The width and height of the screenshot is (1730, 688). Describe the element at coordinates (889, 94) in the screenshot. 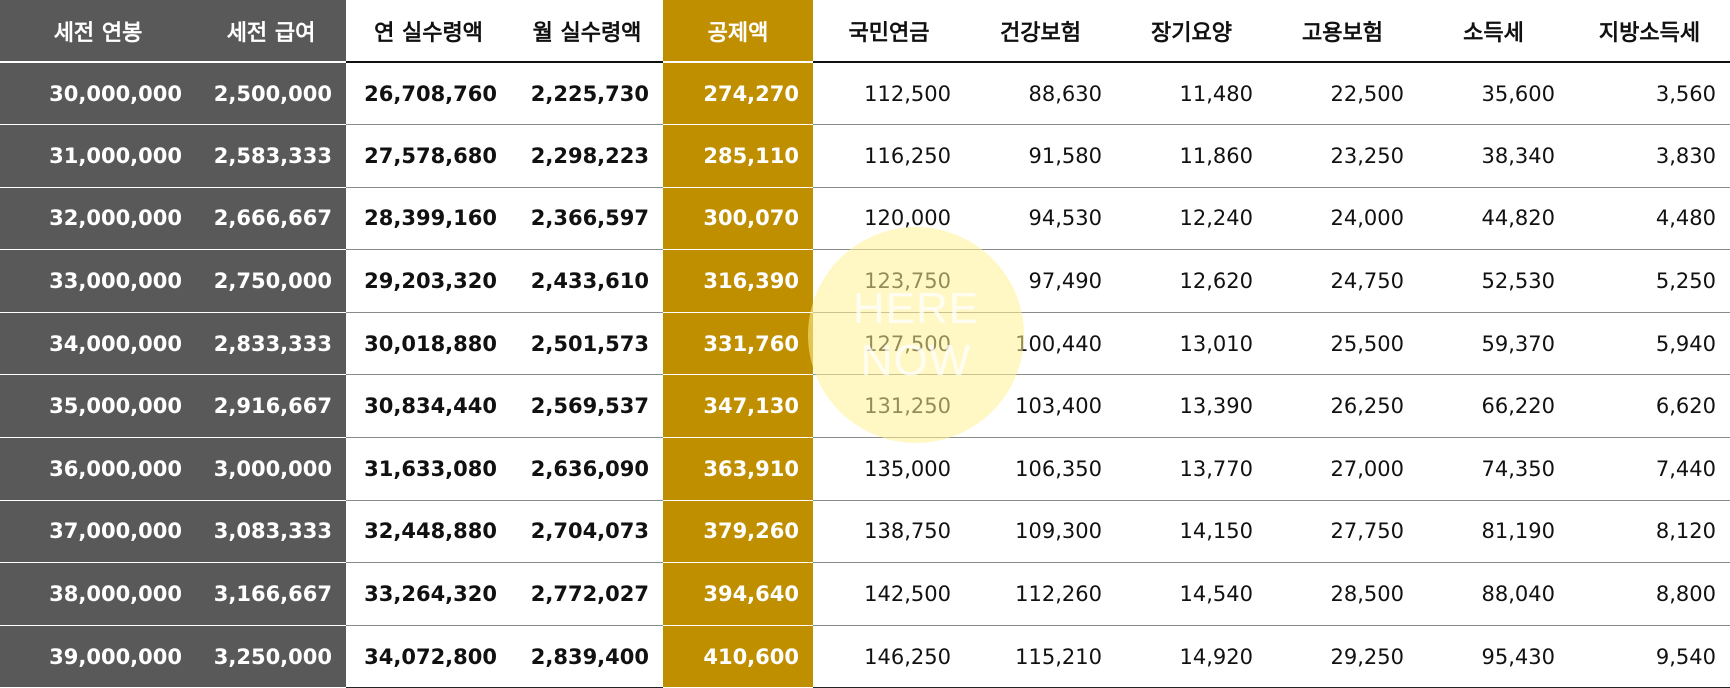

I see `cell-national-pension: 112,500` at that location.